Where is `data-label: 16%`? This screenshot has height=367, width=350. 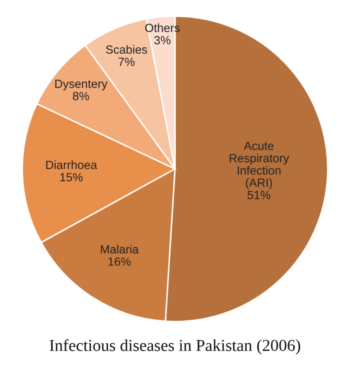
data-label: 16% is located at coordinates (119, 261).